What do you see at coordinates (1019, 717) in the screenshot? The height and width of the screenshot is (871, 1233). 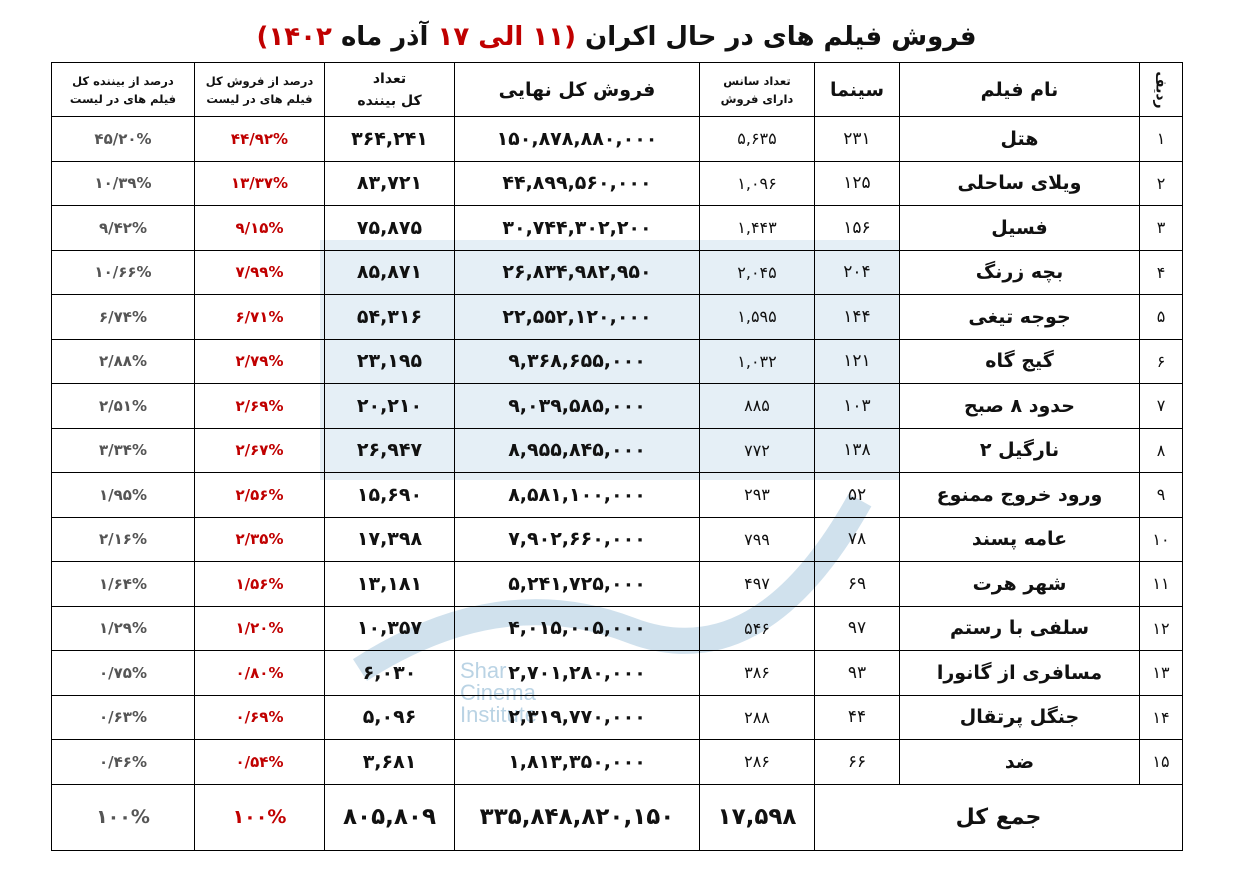 I see `cell-film-name: جنگل پرتقال` at bounding box center [1019, 717].